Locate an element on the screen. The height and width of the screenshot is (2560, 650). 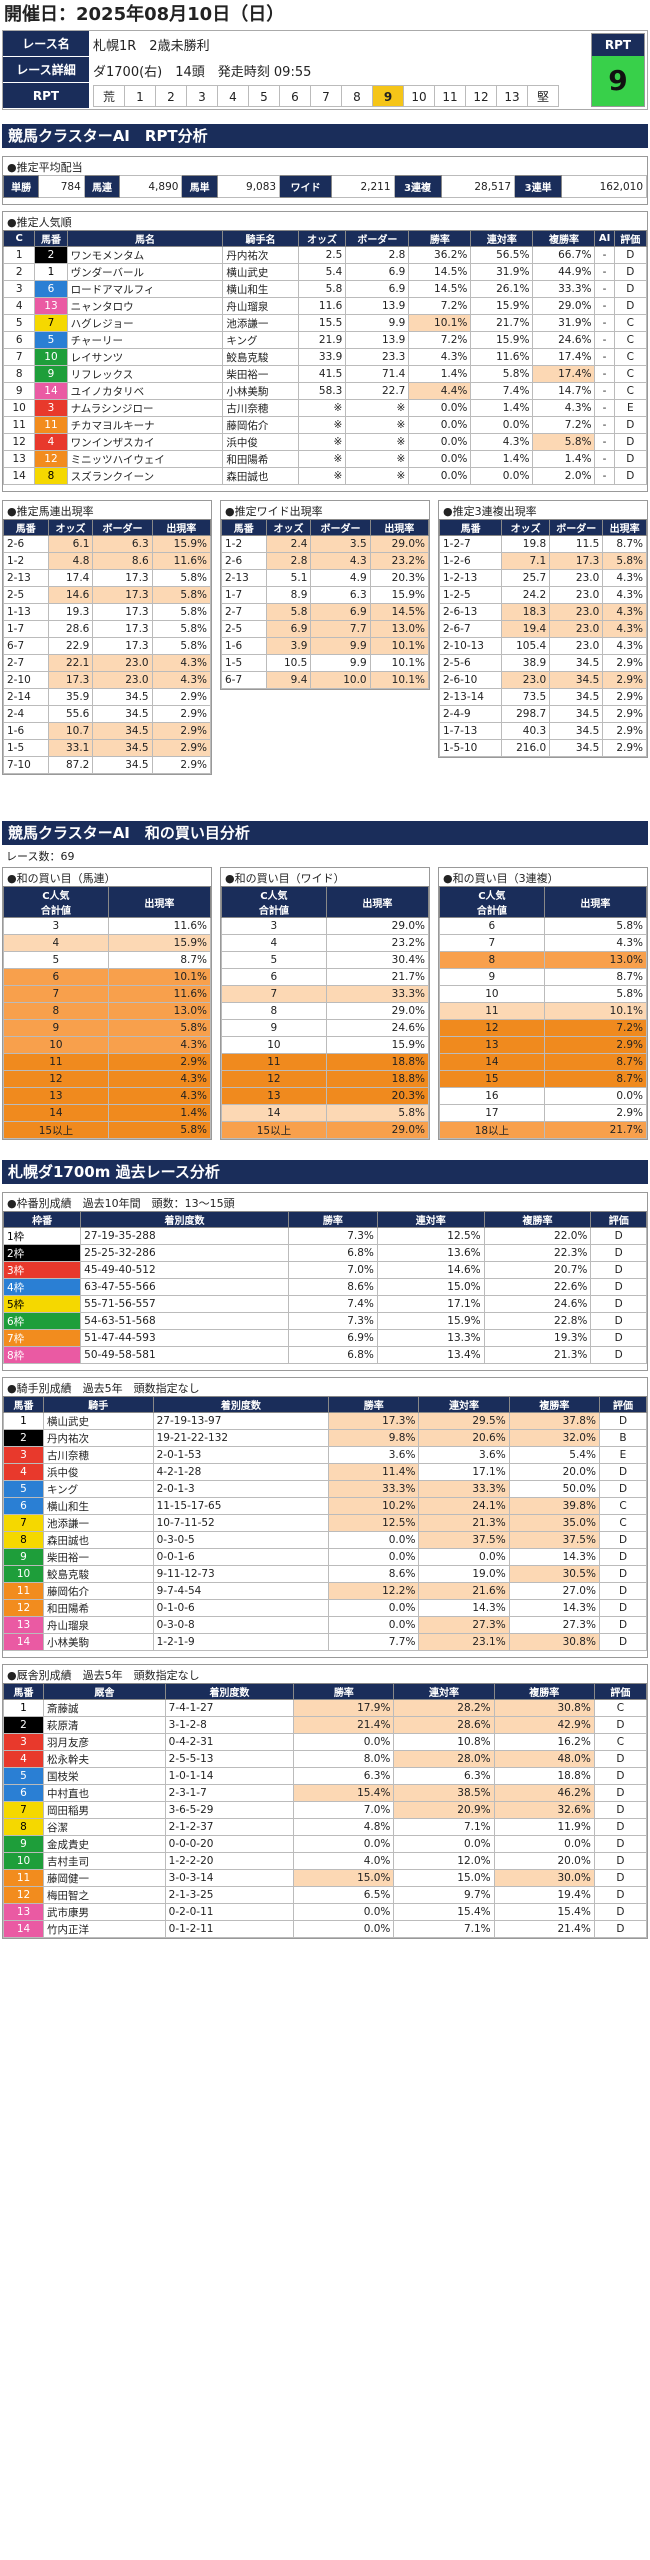
table-cell: 森田誠也 is located at coordinates (260, 476).